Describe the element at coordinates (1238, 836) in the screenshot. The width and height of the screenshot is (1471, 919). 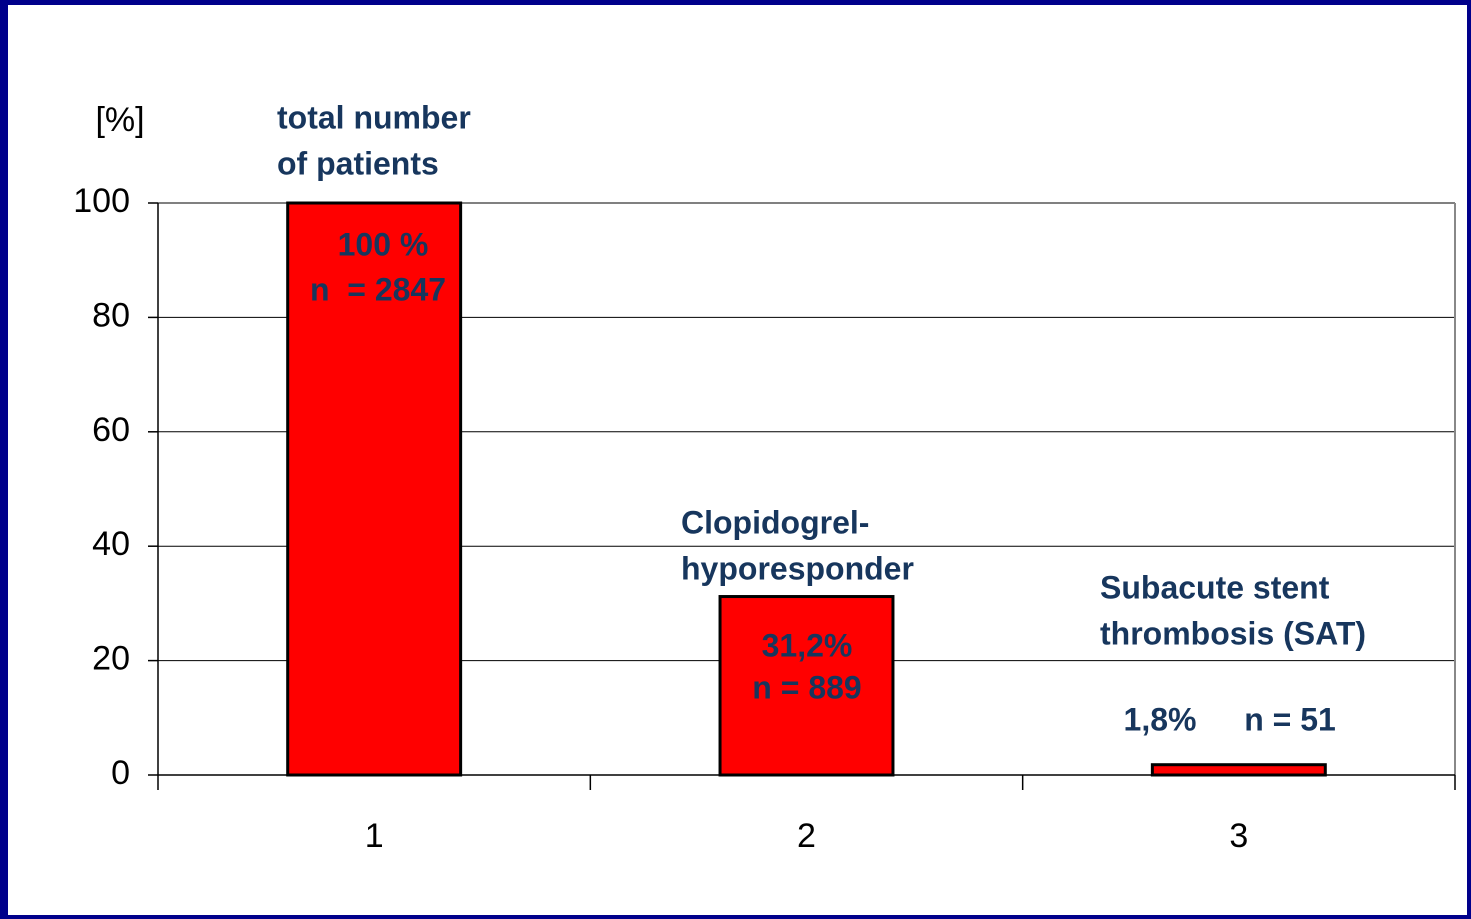
I see `x-tick-label: 3` at that location.